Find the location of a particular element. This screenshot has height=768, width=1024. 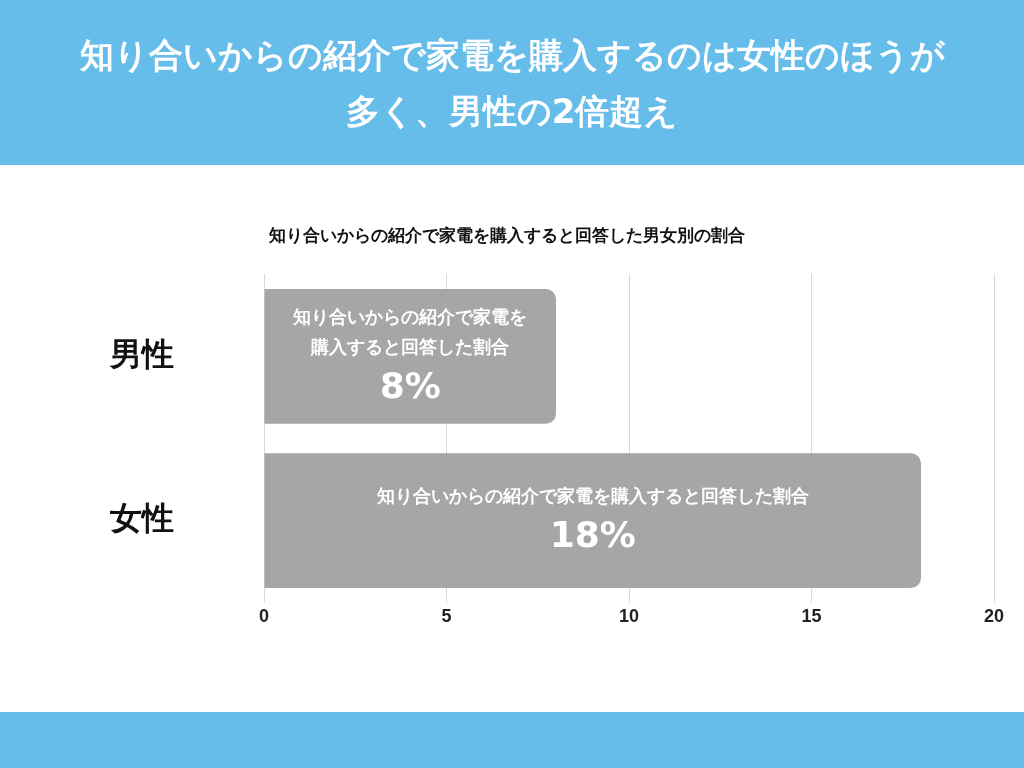

data-label: 8% is located at coordinates (410, 385).